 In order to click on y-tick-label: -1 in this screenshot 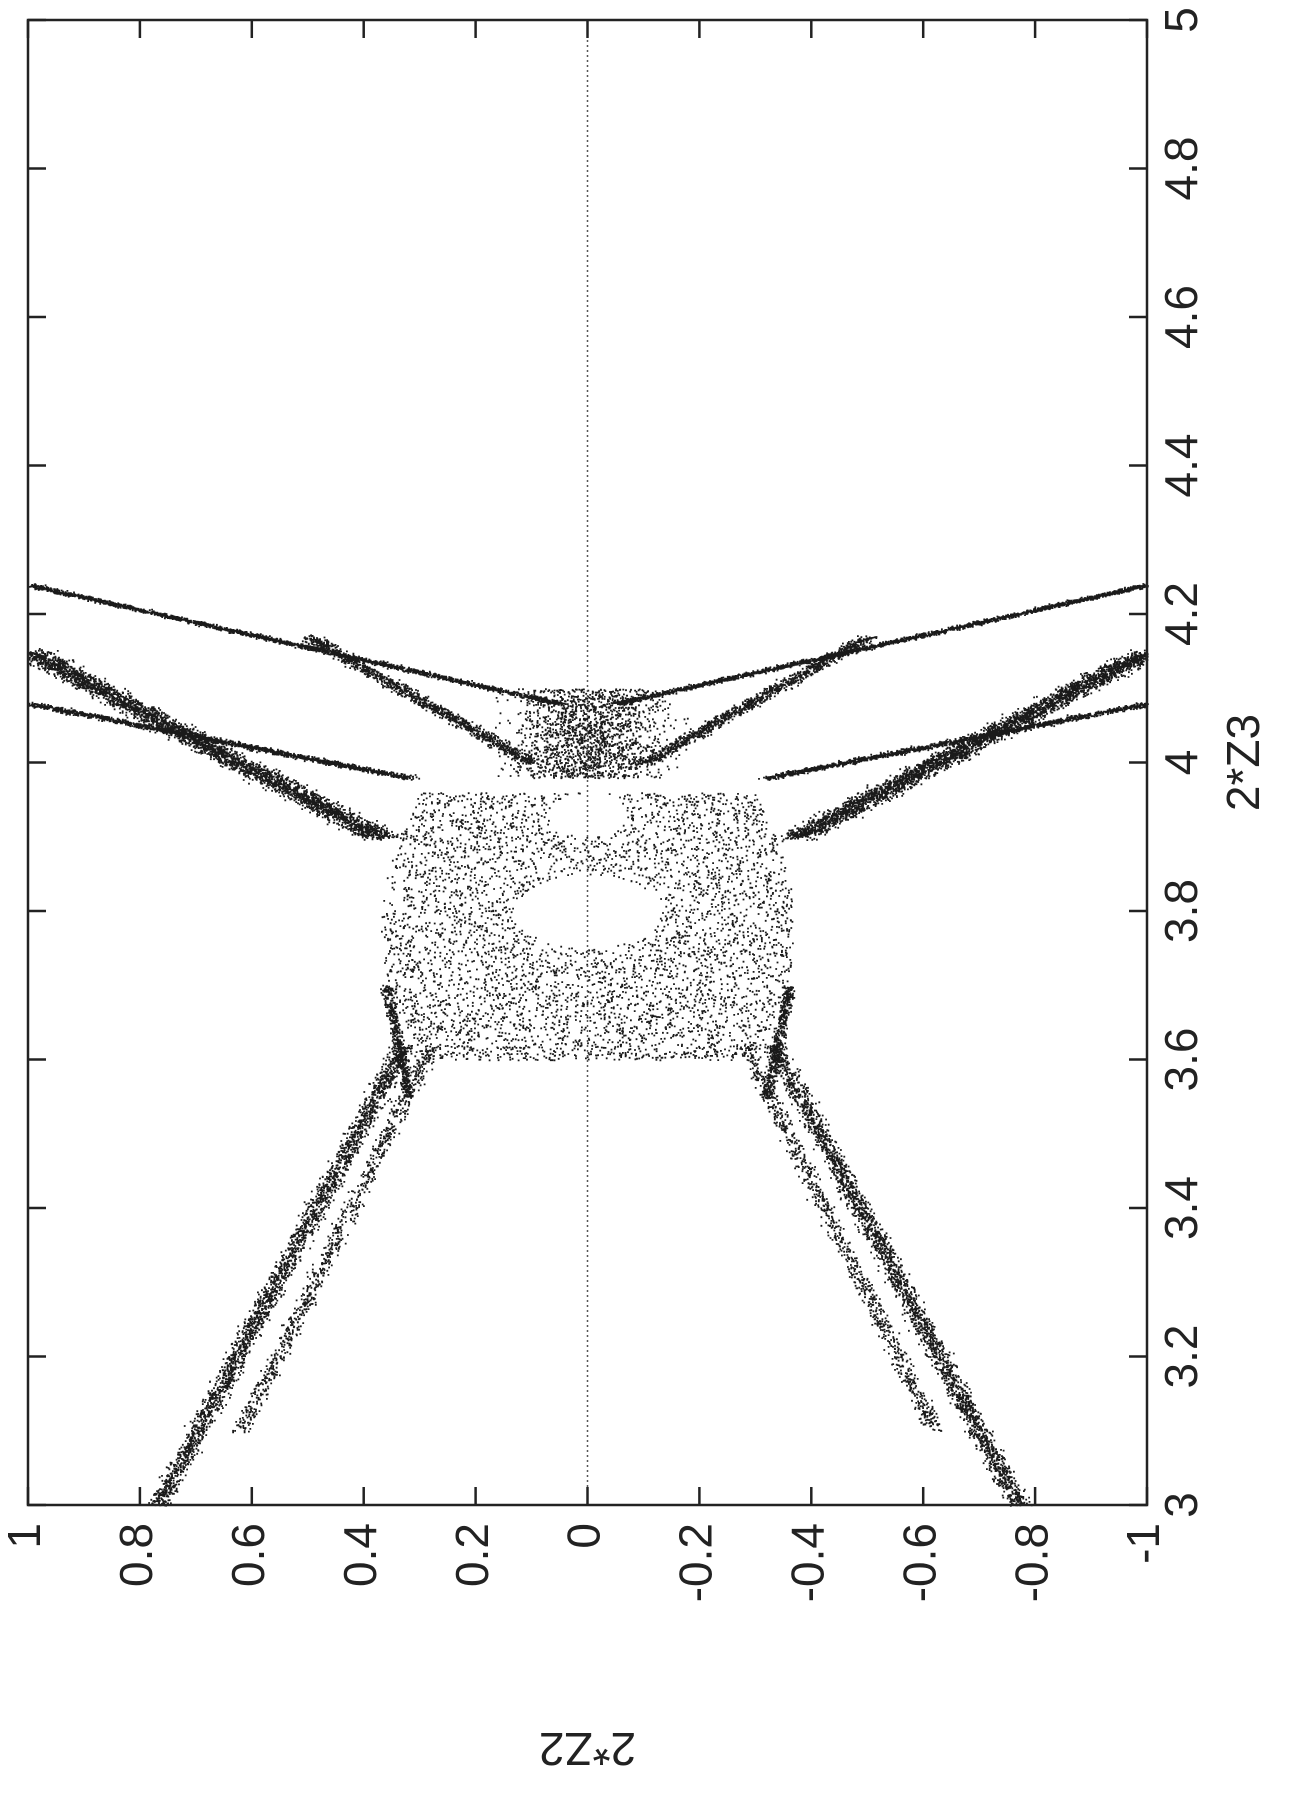, I will do `click(1143, 1543)`.